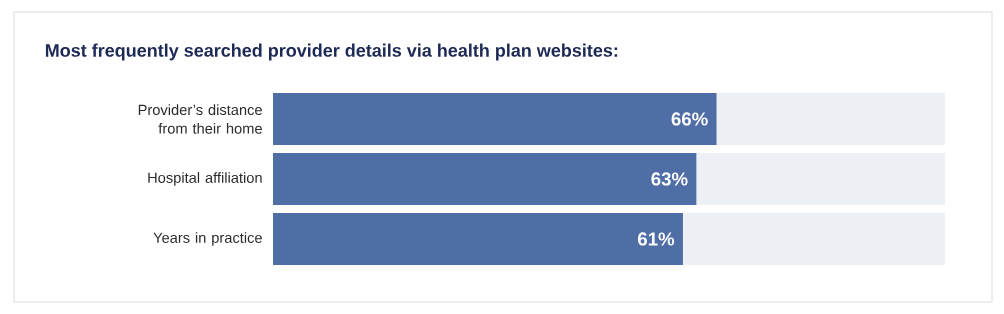 Image resolution: width=1004 pixels, height=314 pixels. What do you see at coordinates (331, 52) in the screenshot?
I see `chart-title: Most frequently searched provider details via health plan websites:` at bounding box center [331, 52].